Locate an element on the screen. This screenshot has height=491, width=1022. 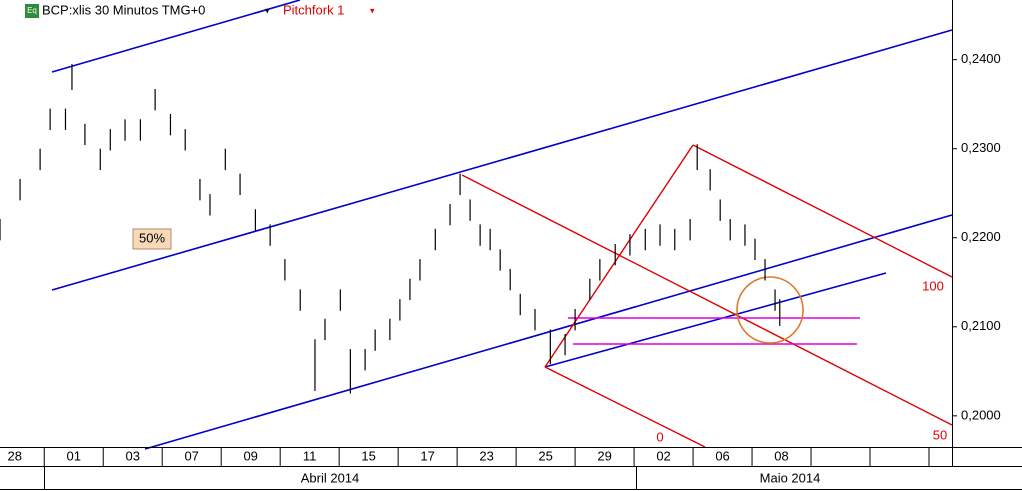
y-tick-label: 0,2000 is located at coordinates (981, 414).